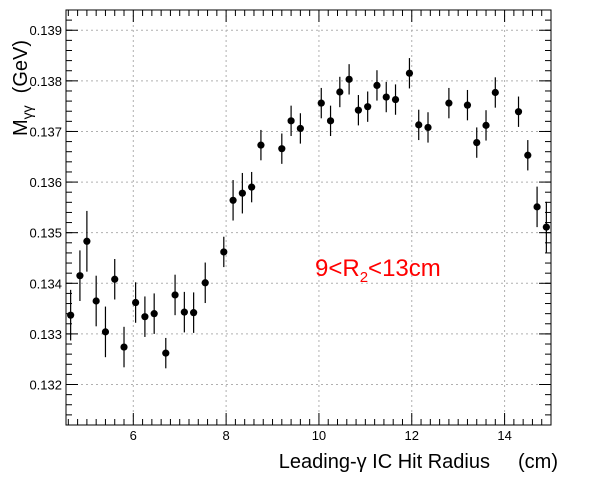 This screenshot has height=477, width=600. What do you see at coordinates (384, 462) in the screenshot?
I see `x-axis-title: Leading-γ IC Hit Radius` at bounding box center [384, 462].